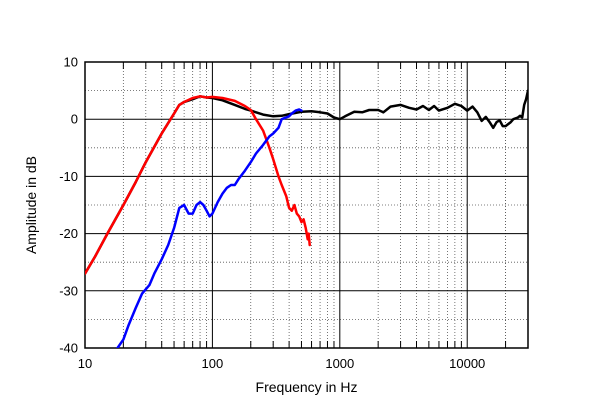 The height and width of the screenshot is (411, 600). What do you see at coordinates (68, 233) in the screenshot?
I see `y-tick-label: -20` at bounding box center [68, 233].